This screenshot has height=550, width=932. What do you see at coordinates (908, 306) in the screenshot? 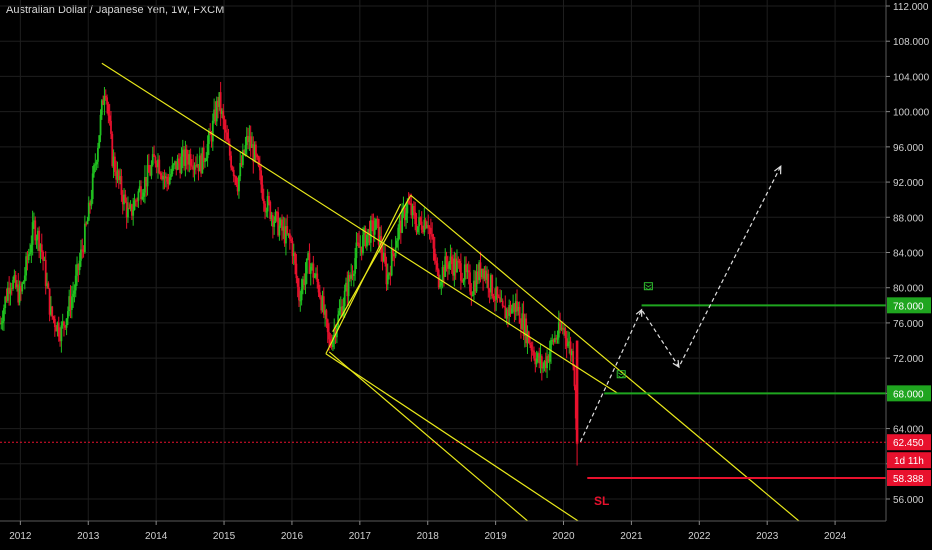
I see `price-label-78.000: 78.000` at bounding box center [908, 306].